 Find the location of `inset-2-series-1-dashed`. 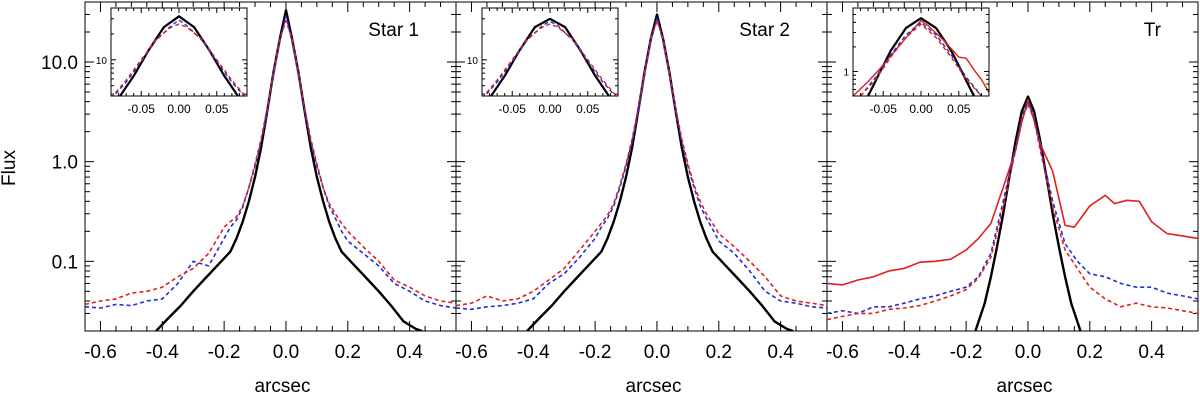

inset-2-series-1-dashed is located at coordinates (550, 58).